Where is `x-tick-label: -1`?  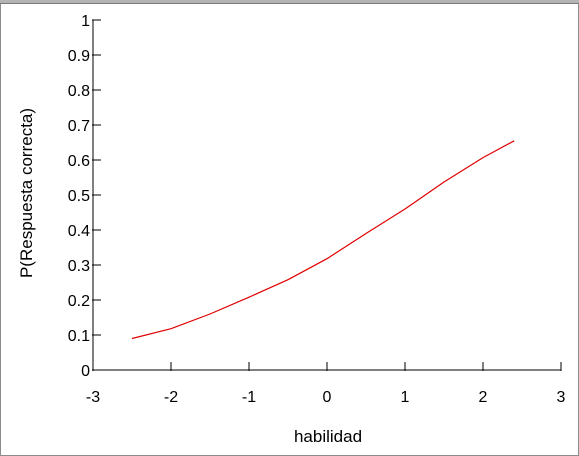
x-tick-label: -1 is located at coordinates (249, 397).